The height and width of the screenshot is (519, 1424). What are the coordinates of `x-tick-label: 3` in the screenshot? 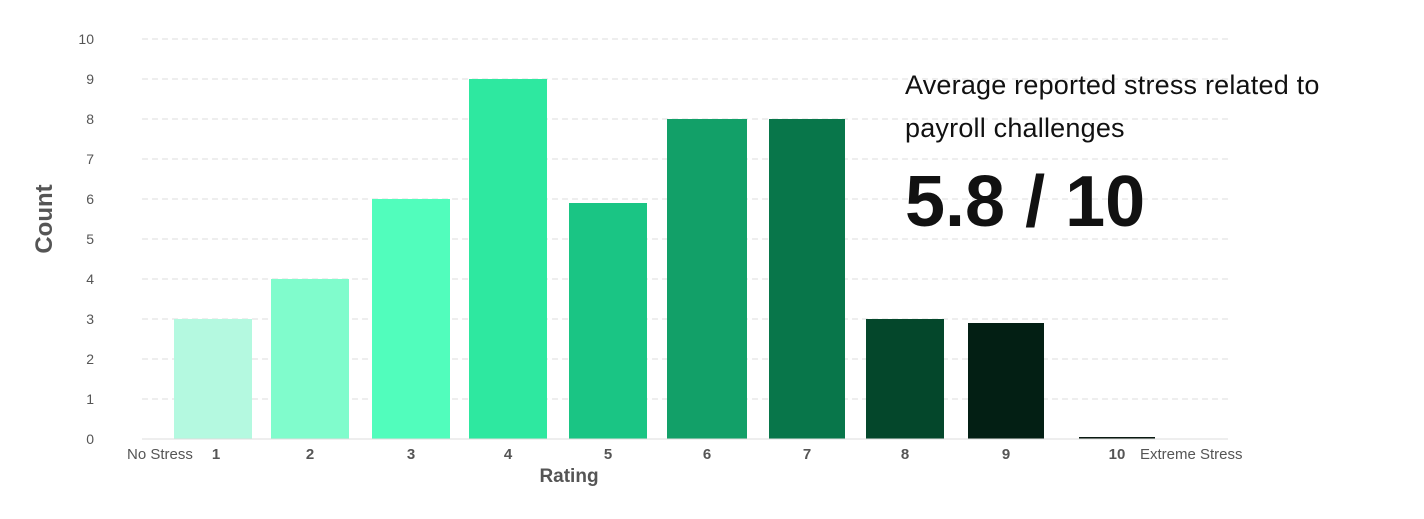 It's located at (411, 454).